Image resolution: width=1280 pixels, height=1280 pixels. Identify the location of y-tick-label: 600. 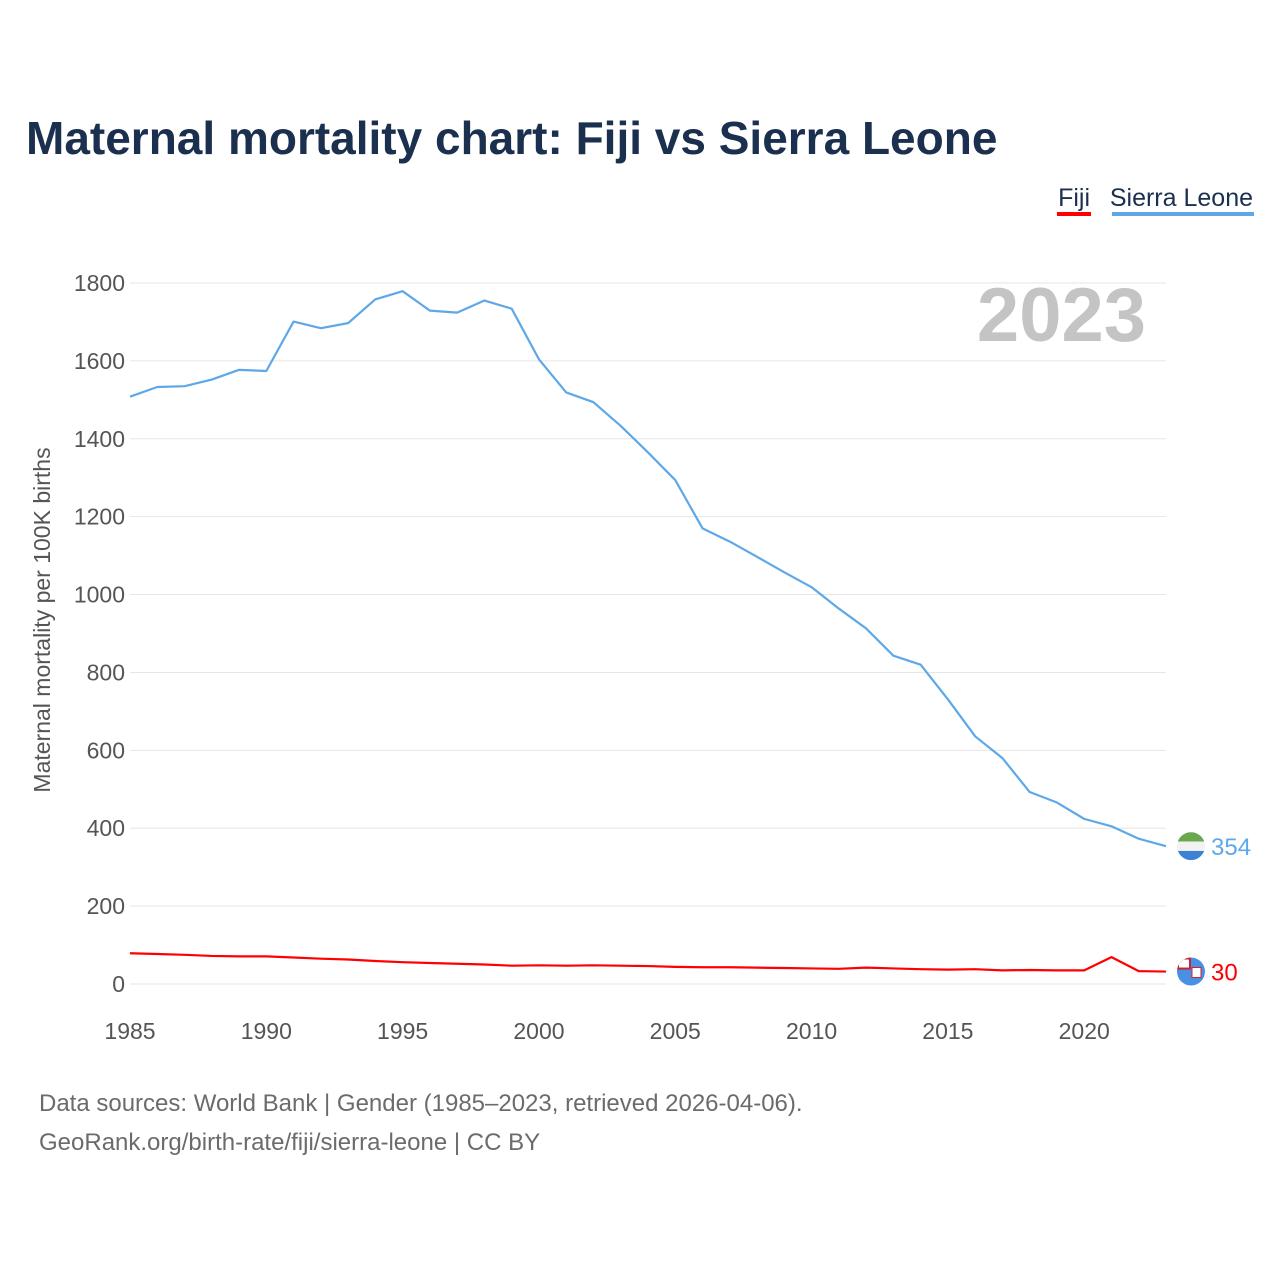
(106, 750).